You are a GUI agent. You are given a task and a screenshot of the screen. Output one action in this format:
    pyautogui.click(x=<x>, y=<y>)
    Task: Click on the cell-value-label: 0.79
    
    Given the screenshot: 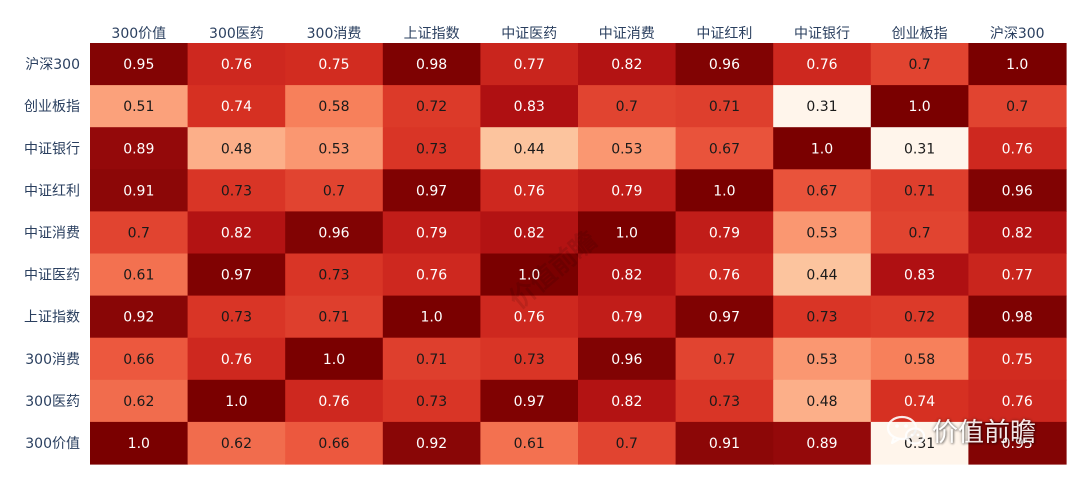 What is the action you would take?
    pyautogui.click(x=626, y=318)
    